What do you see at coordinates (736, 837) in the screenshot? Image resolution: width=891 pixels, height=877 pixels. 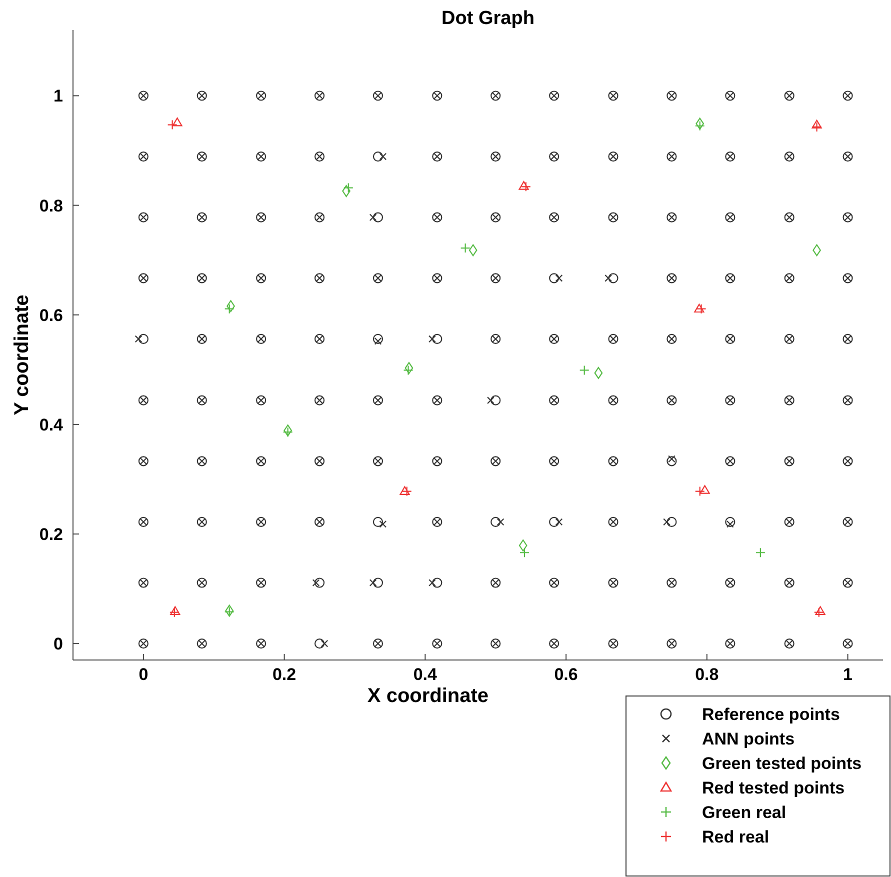 I see `legend-label: Red real` at bounding box center [736, 837].